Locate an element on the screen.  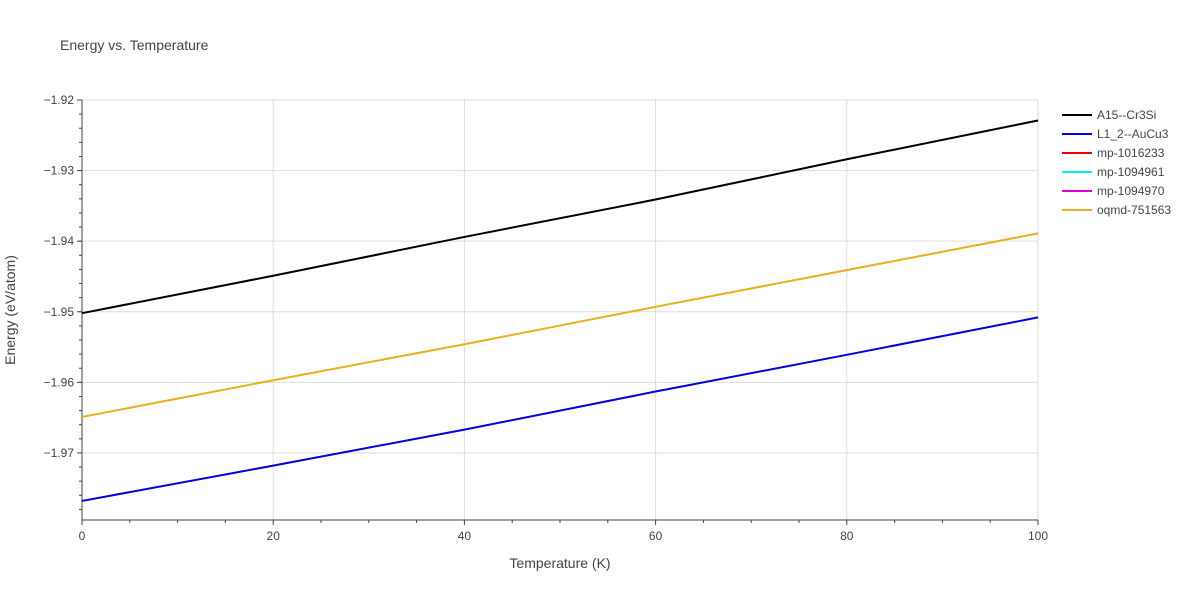
y-tick-label: −1.92 is located at coordinates (59, 100).